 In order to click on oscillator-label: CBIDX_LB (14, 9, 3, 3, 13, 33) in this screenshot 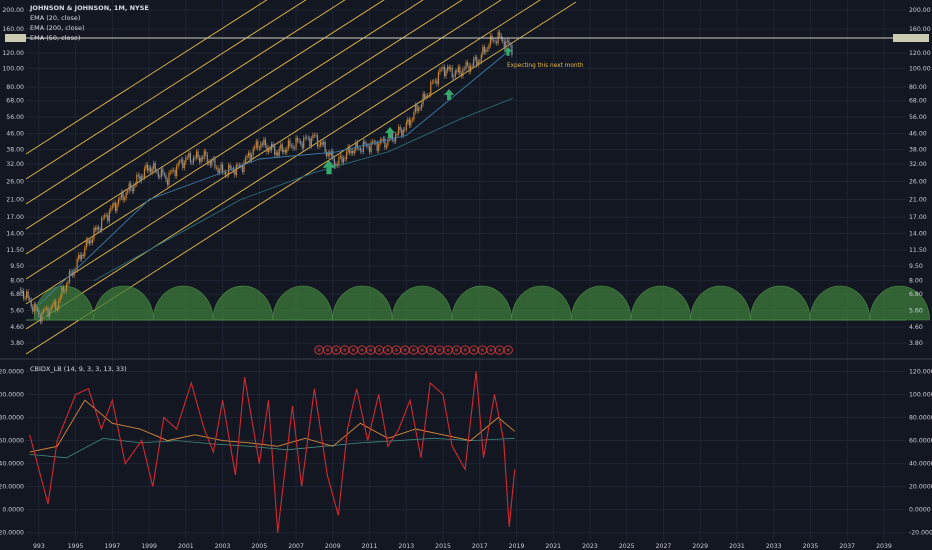, I will do `click(78, 369)`.